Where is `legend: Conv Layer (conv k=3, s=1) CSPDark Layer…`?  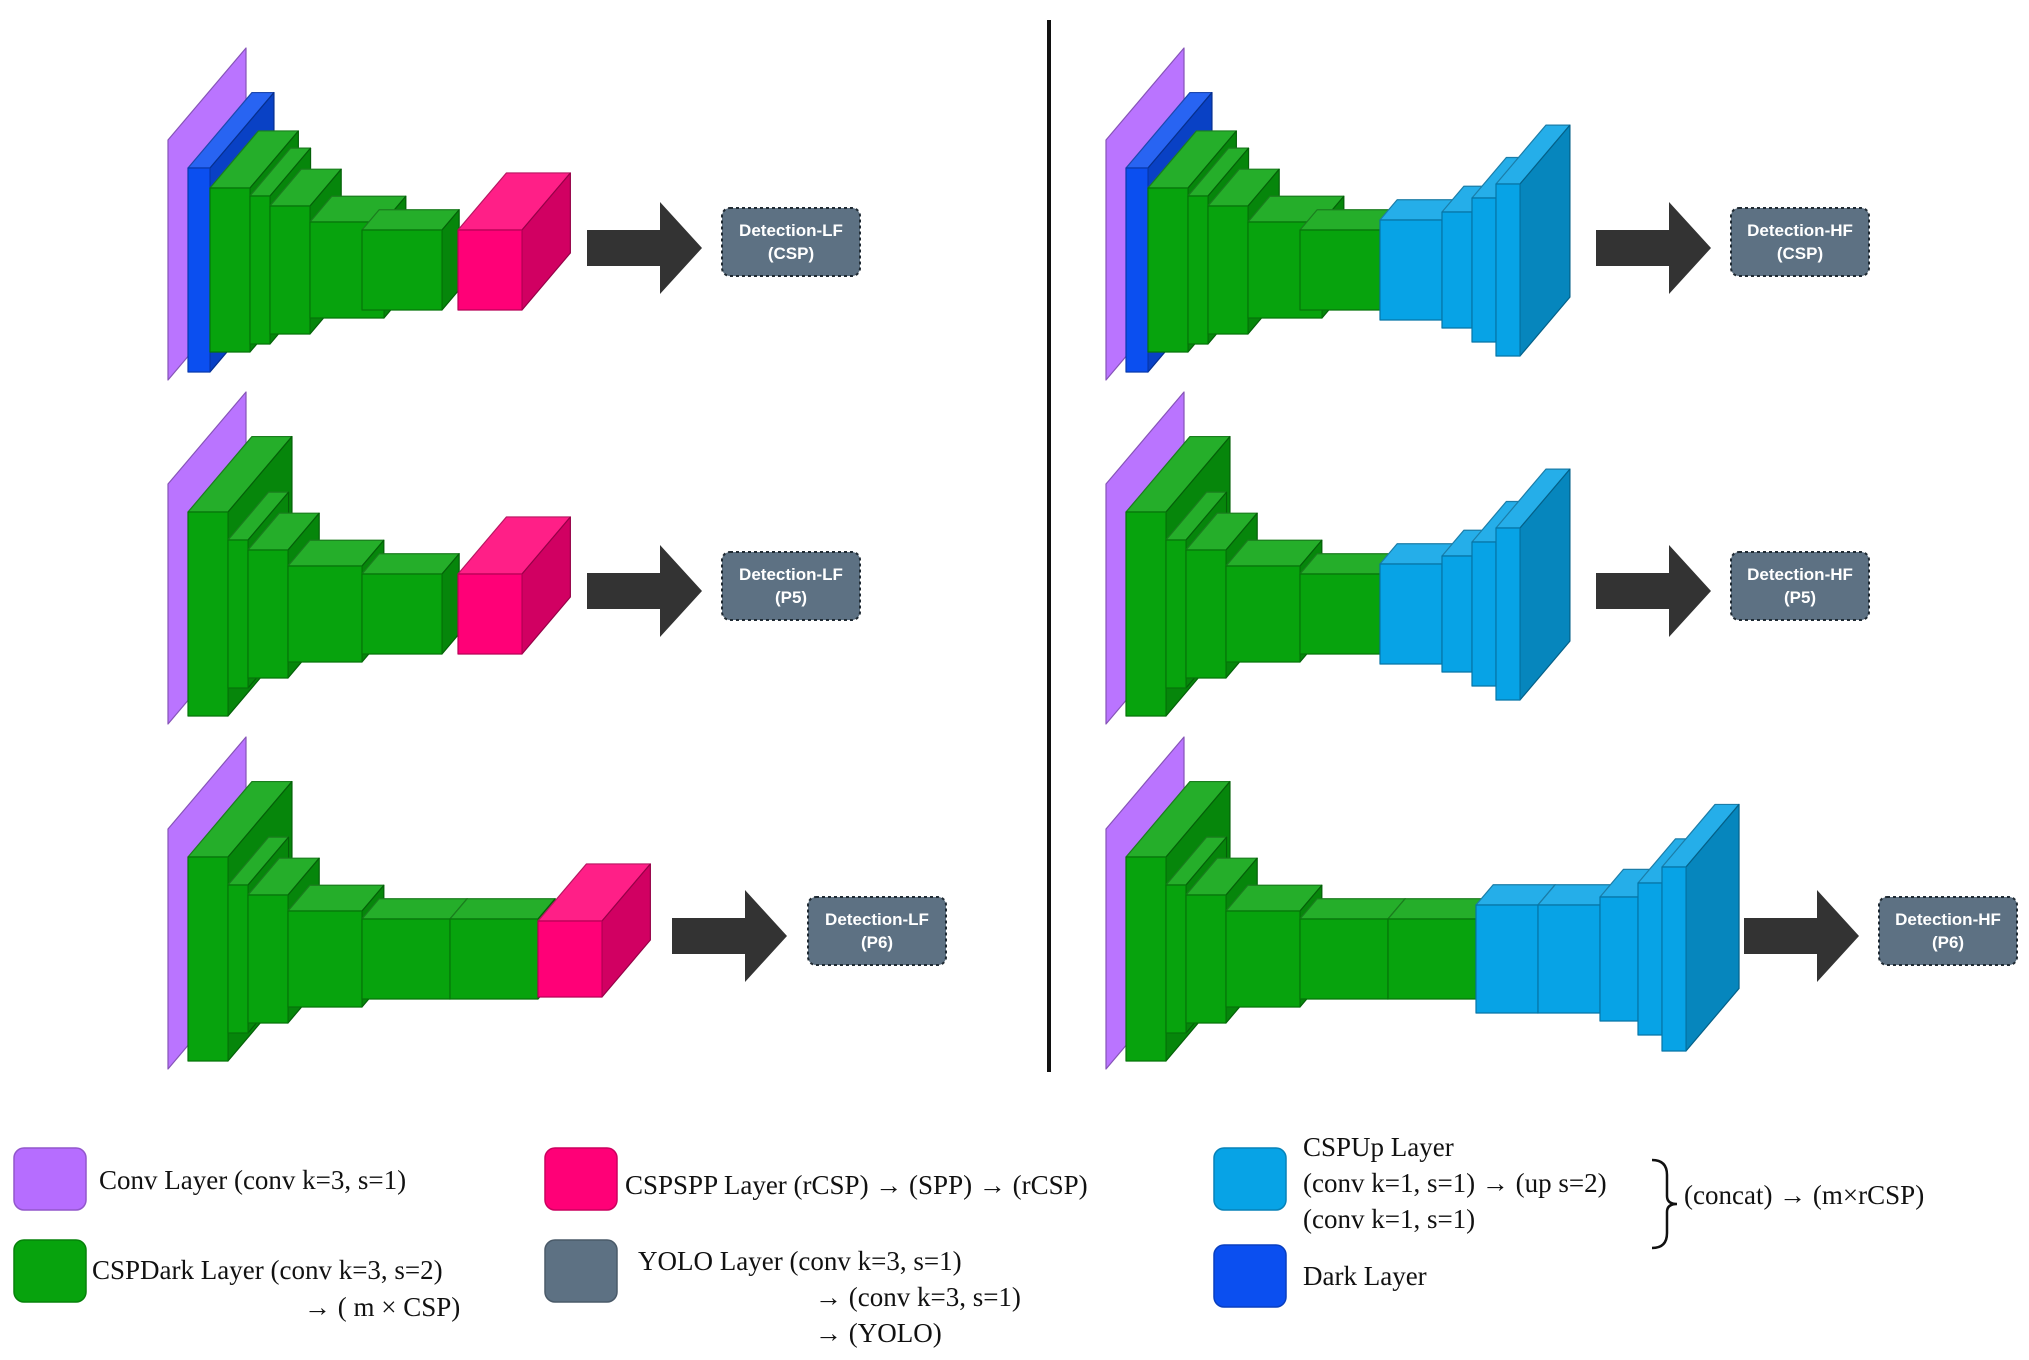 legend: Conv Layer (conv k=3, s=1) CSPDark Layer… is located at coordinates (968, 1240).